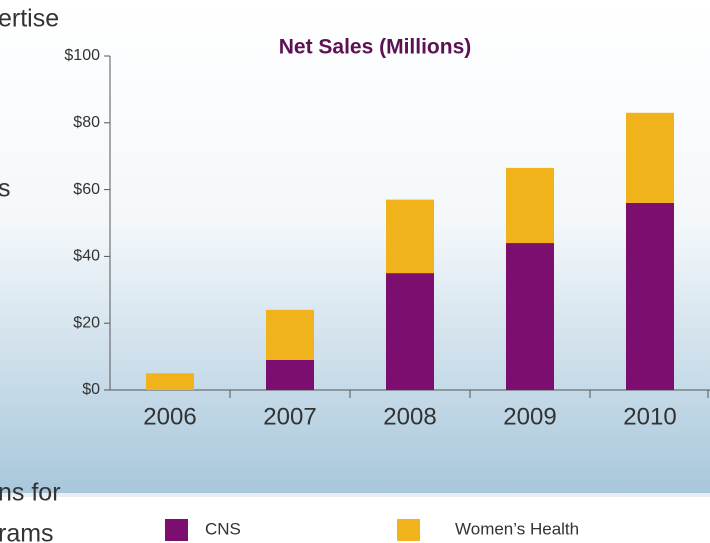 The width and height of the screenshot is (710, 543). I want to click on y-tick-label: $0, so click(91, 389).